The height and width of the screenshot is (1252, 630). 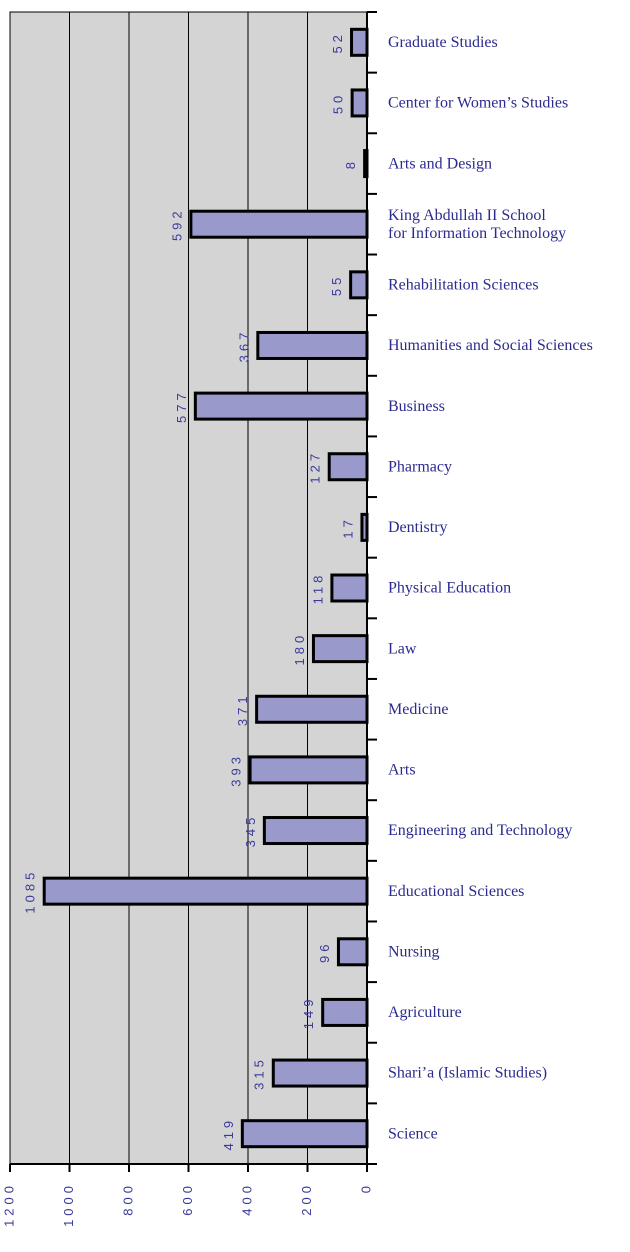 I want to click on value-label: 118, so click(x=317, y=588).